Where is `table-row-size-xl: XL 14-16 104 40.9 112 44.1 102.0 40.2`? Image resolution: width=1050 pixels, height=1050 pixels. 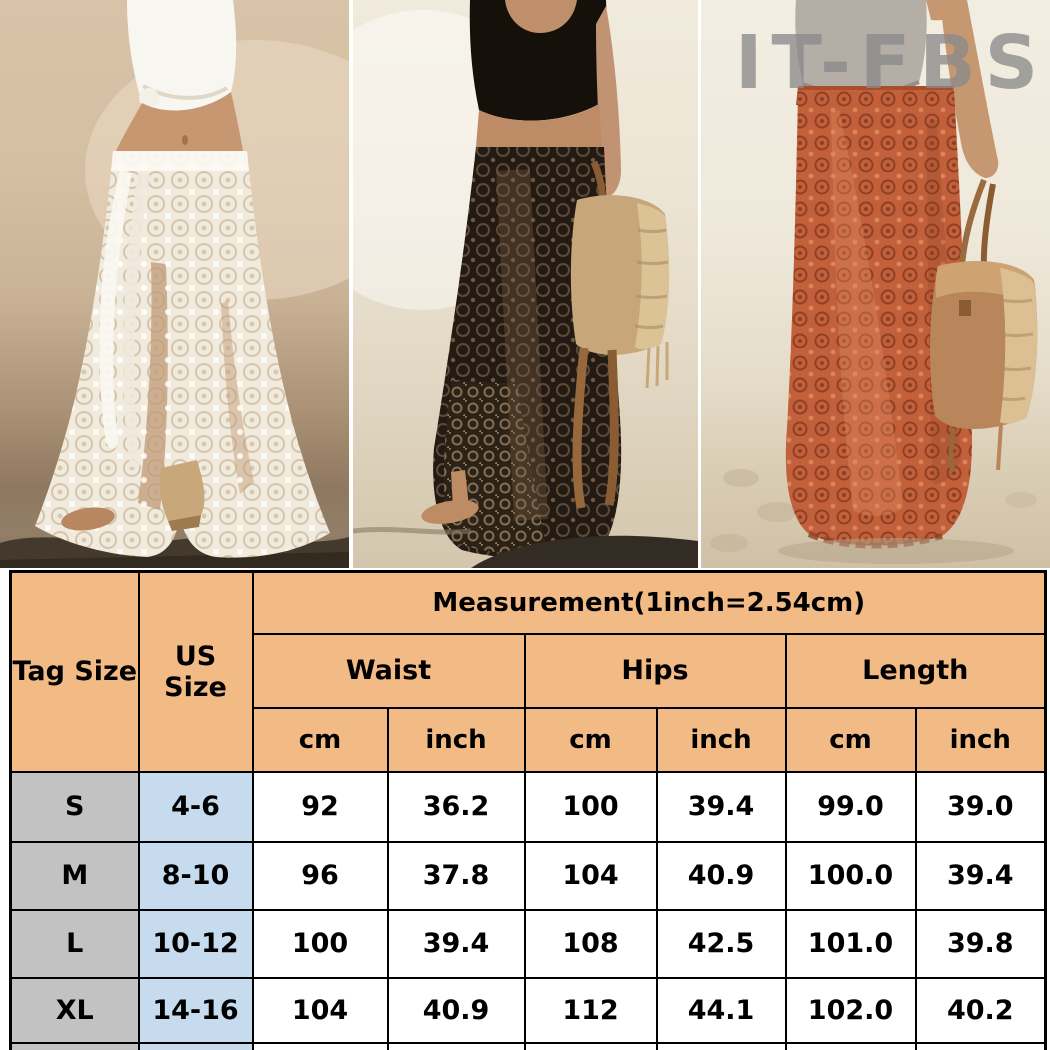
table-row-size-xl: XL 14-16 104 40.9 112 44.1 102.0 40.2 is located at coordinates (528, 1010).